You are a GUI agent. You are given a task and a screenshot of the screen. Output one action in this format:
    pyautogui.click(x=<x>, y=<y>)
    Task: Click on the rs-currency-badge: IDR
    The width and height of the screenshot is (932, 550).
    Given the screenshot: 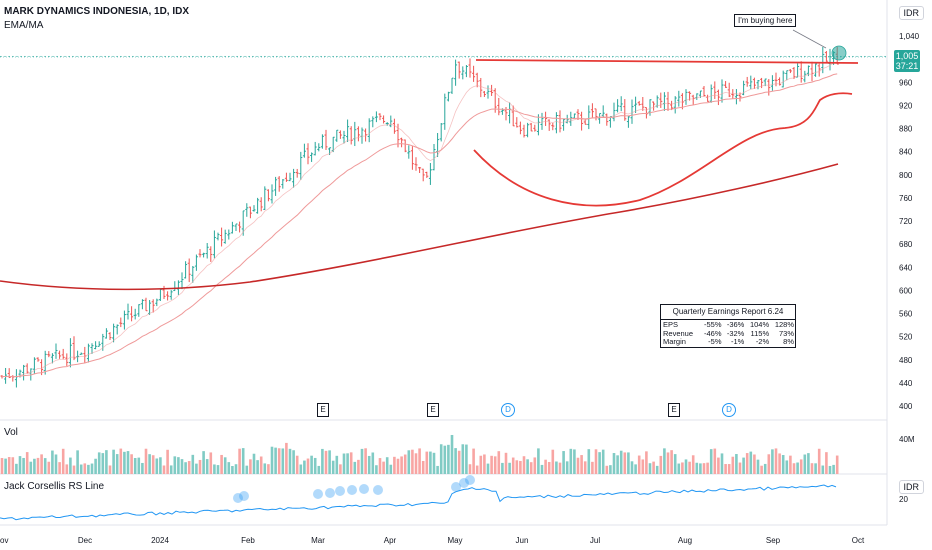 What is the action you would take?
    pyautogui.click(x=911, y=487)
    